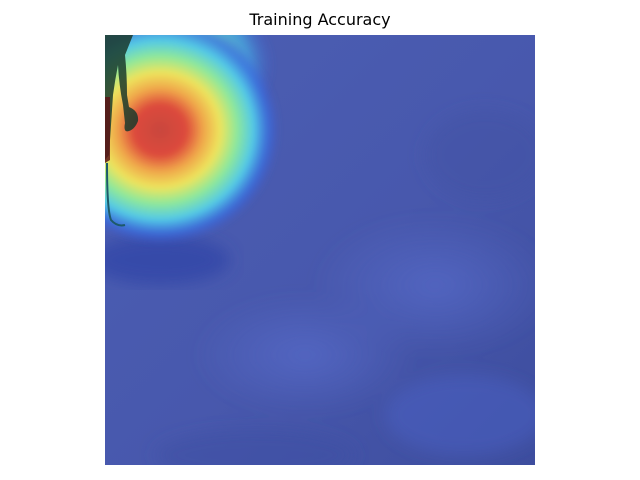 This screenshot has height=480, width=640. I want to click on figure-title: Training Accuracy, so click(320, 19).